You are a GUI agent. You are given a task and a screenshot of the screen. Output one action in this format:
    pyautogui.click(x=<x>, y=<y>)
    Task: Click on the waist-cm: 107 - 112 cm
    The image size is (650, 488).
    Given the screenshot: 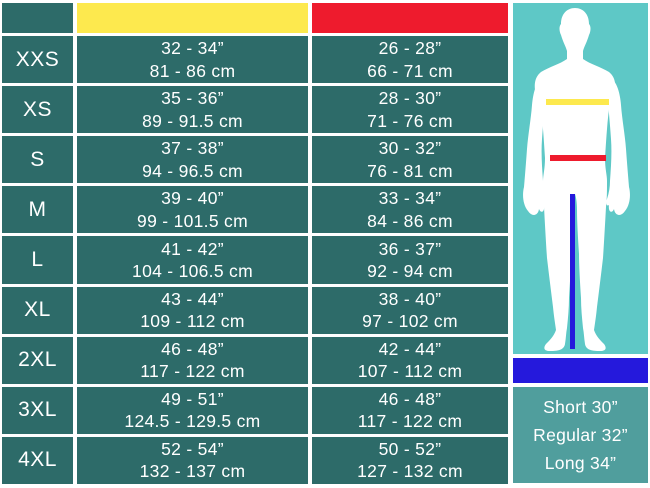 What is the action you would take?
    pyautogui.click(x=410, y=371)
    